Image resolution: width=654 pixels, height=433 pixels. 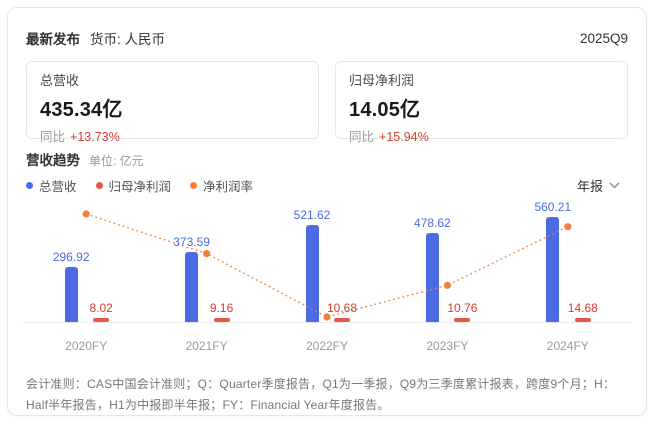 What do you see at coordinates (481, 135) in the screenshot?
I see `net-profit-yoy: 同比 +15.94%` at bounding box center [481, 135].